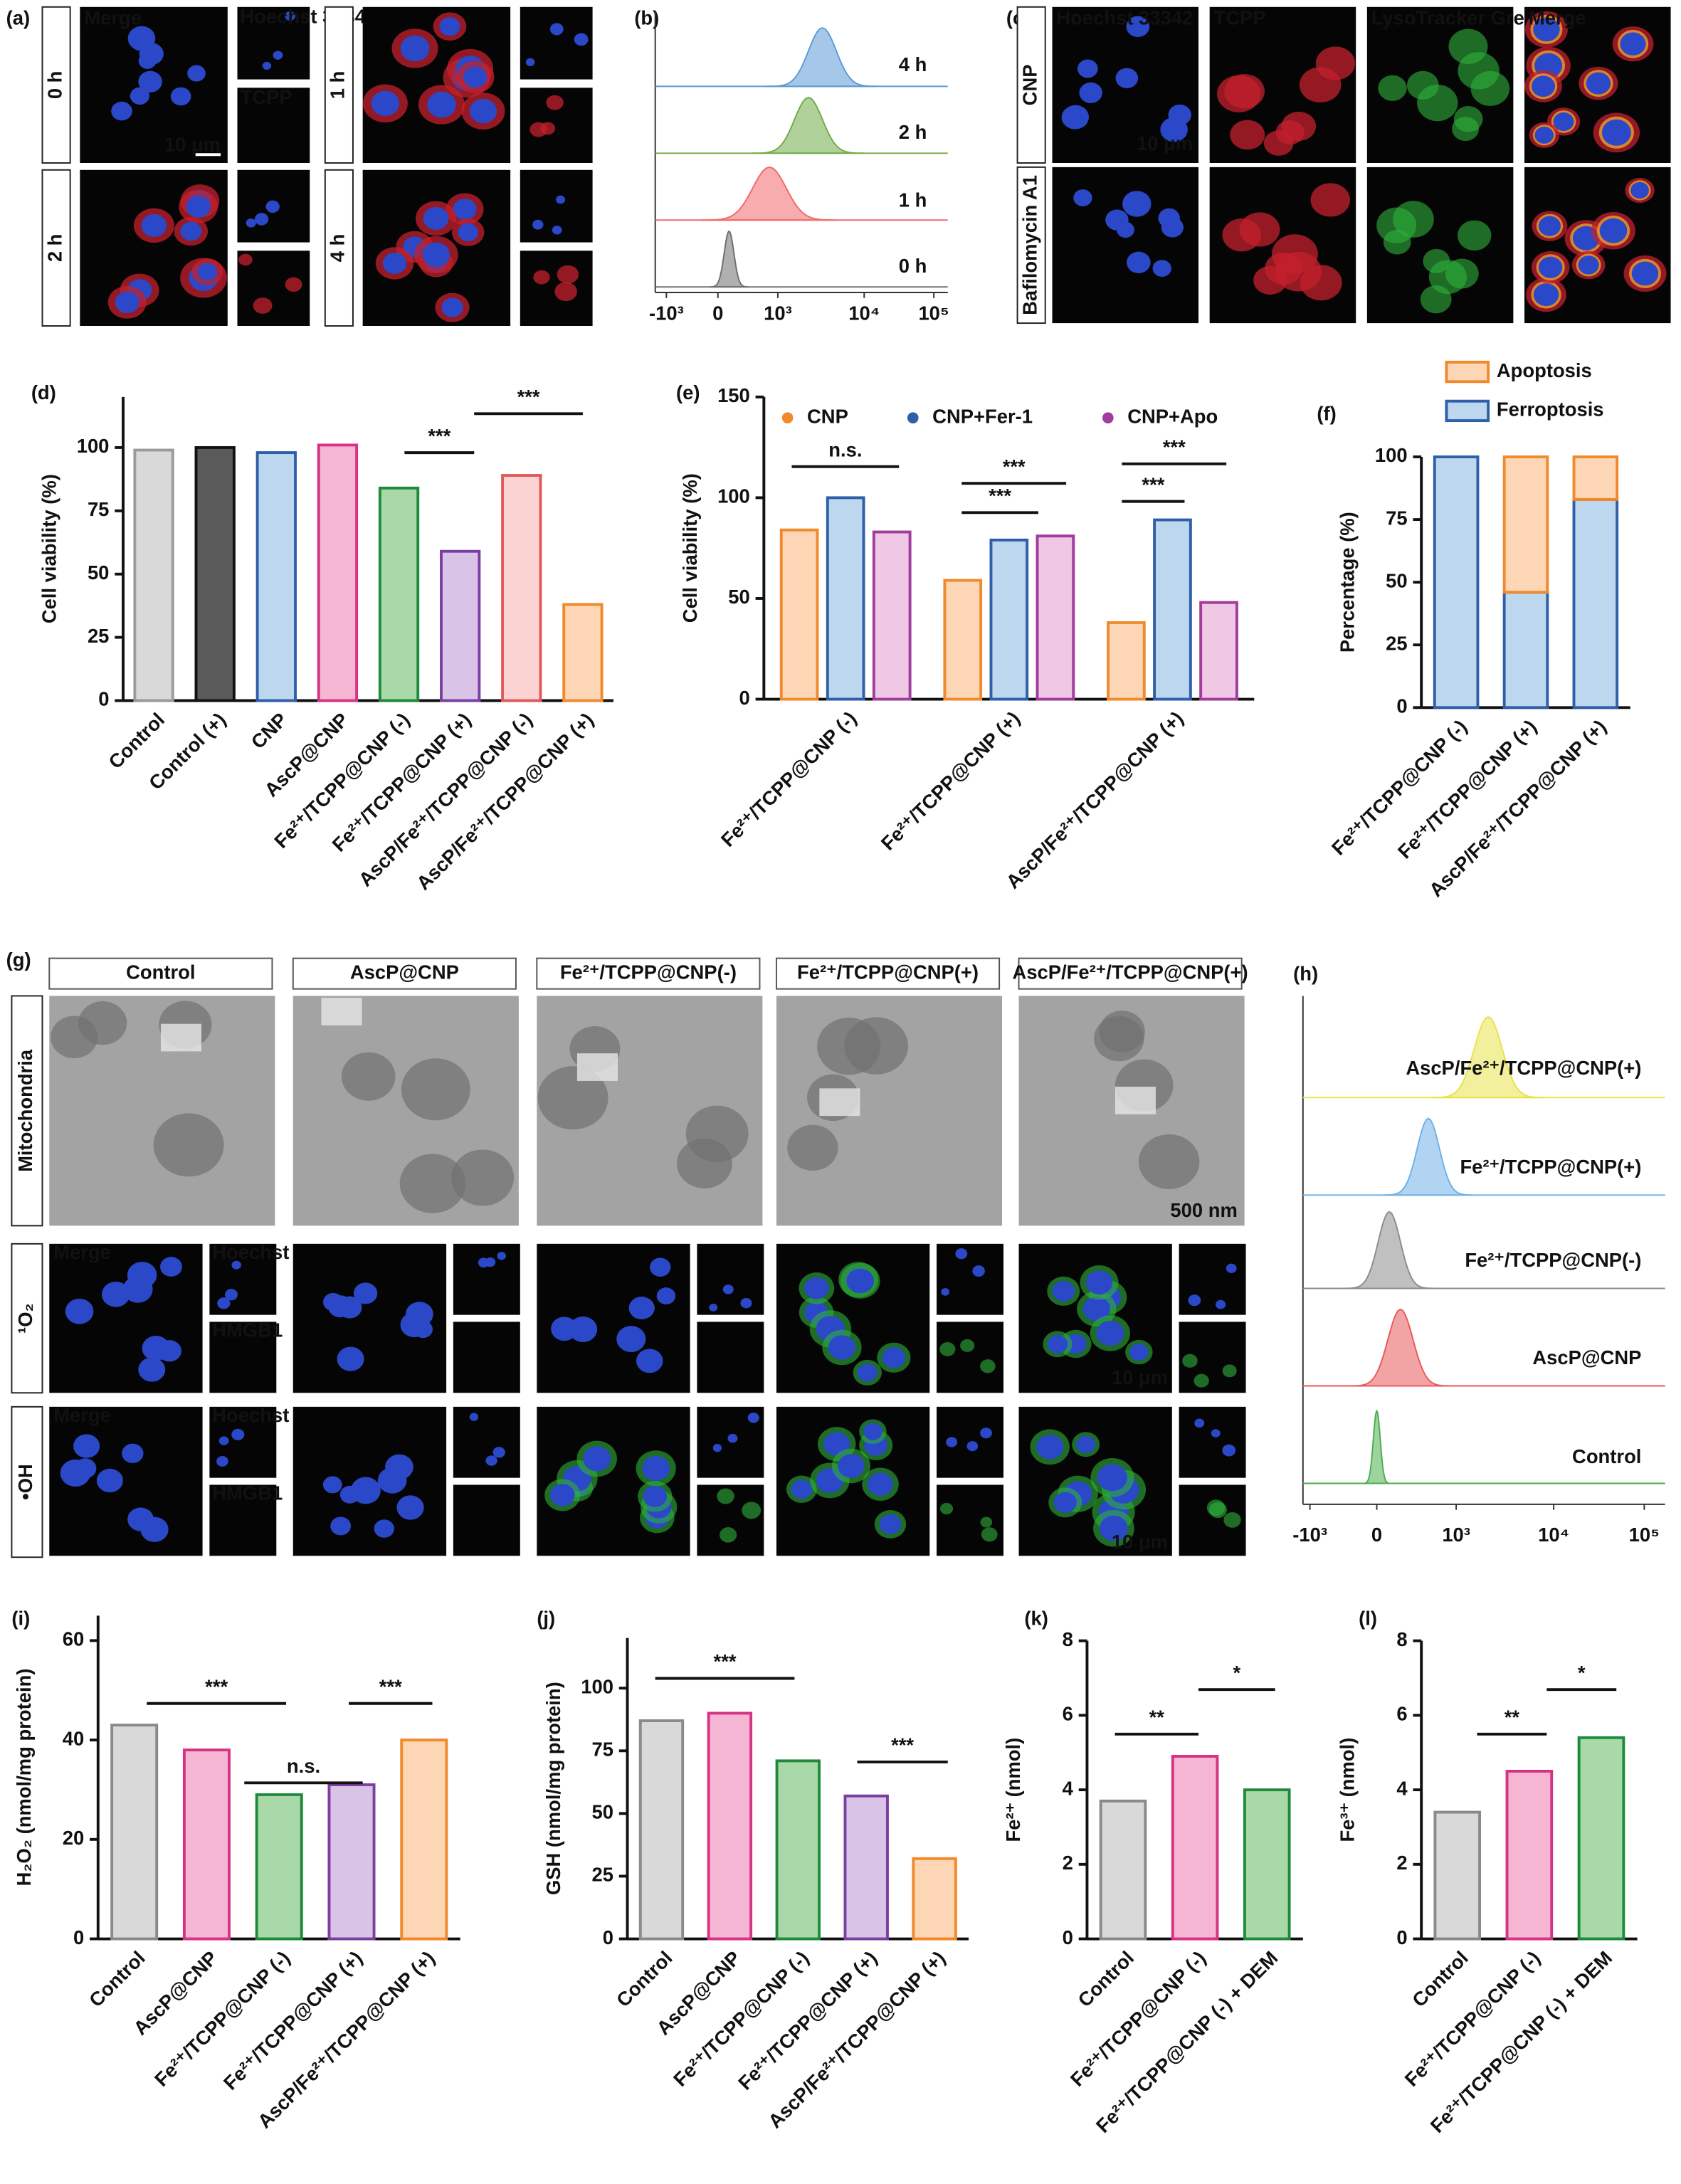  What do you see at coordinates (1396, 518) in the screenshot?
I see `y-tick-label: 75` at bounding box center [1396, 518].